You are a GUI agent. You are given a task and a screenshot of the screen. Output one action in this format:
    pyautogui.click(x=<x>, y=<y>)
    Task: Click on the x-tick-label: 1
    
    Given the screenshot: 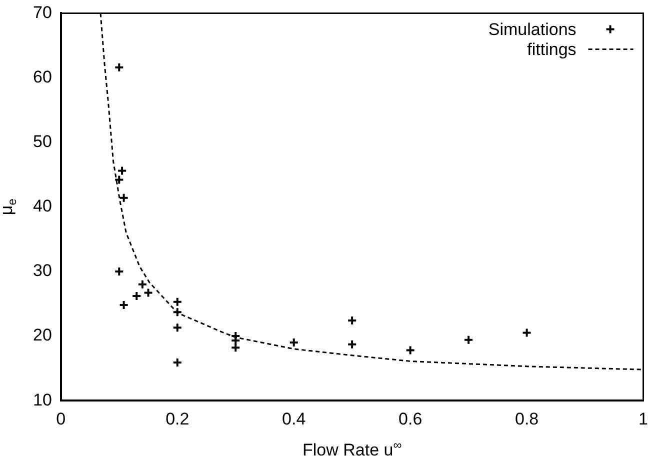 What is the action you would take?
    pyautogui.click(x=643, y=418)
    